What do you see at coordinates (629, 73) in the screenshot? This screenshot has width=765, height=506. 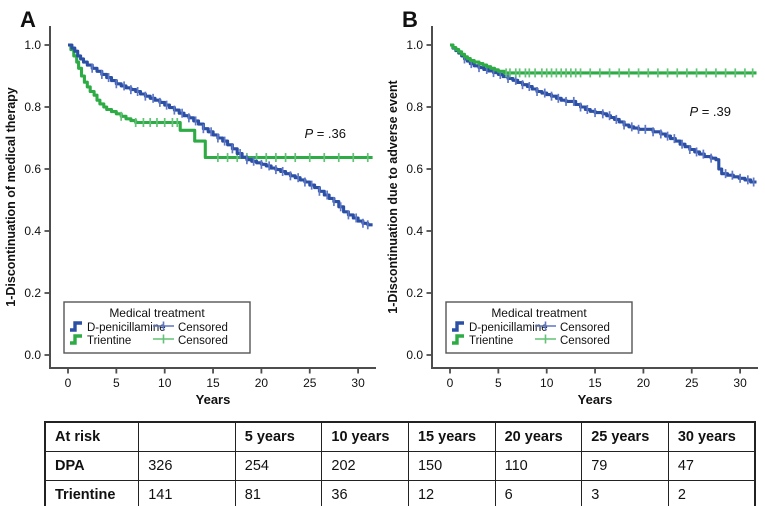 I see `censor-marks-trientine` at bounding box center [629, 73].